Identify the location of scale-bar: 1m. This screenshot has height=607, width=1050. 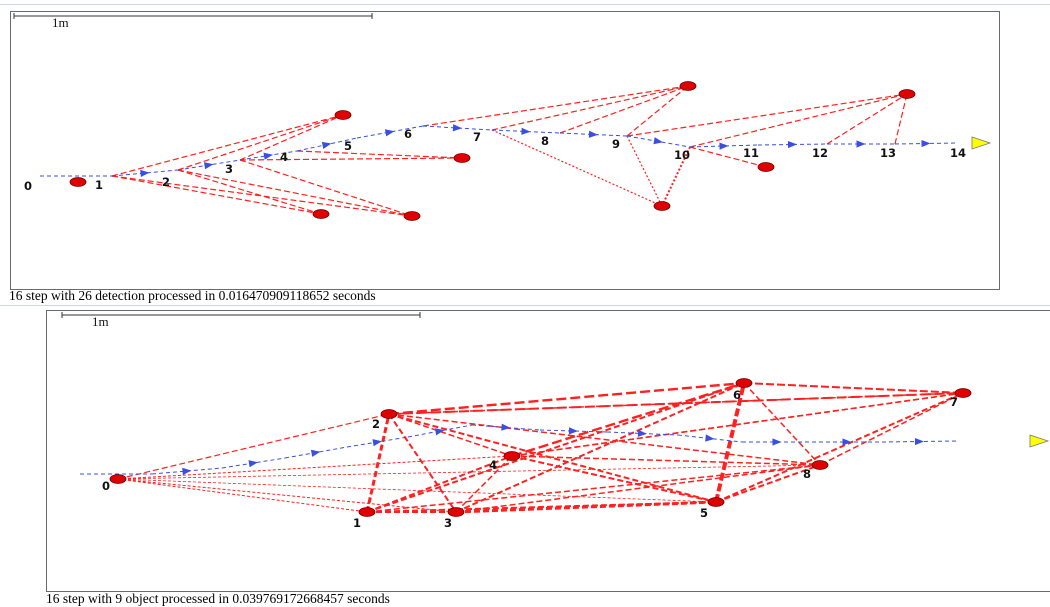
(193, 21).